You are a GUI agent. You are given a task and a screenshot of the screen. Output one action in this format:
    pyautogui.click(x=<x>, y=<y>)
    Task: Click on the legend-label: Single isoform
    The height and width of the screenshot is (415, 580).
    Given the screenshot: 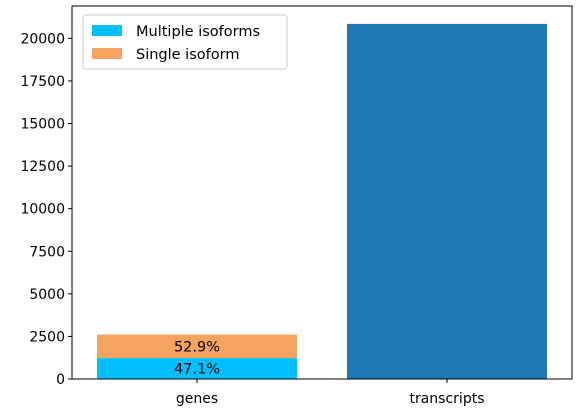 What is the action you would take?
    pyautogui.click(x=187, y=55)
    